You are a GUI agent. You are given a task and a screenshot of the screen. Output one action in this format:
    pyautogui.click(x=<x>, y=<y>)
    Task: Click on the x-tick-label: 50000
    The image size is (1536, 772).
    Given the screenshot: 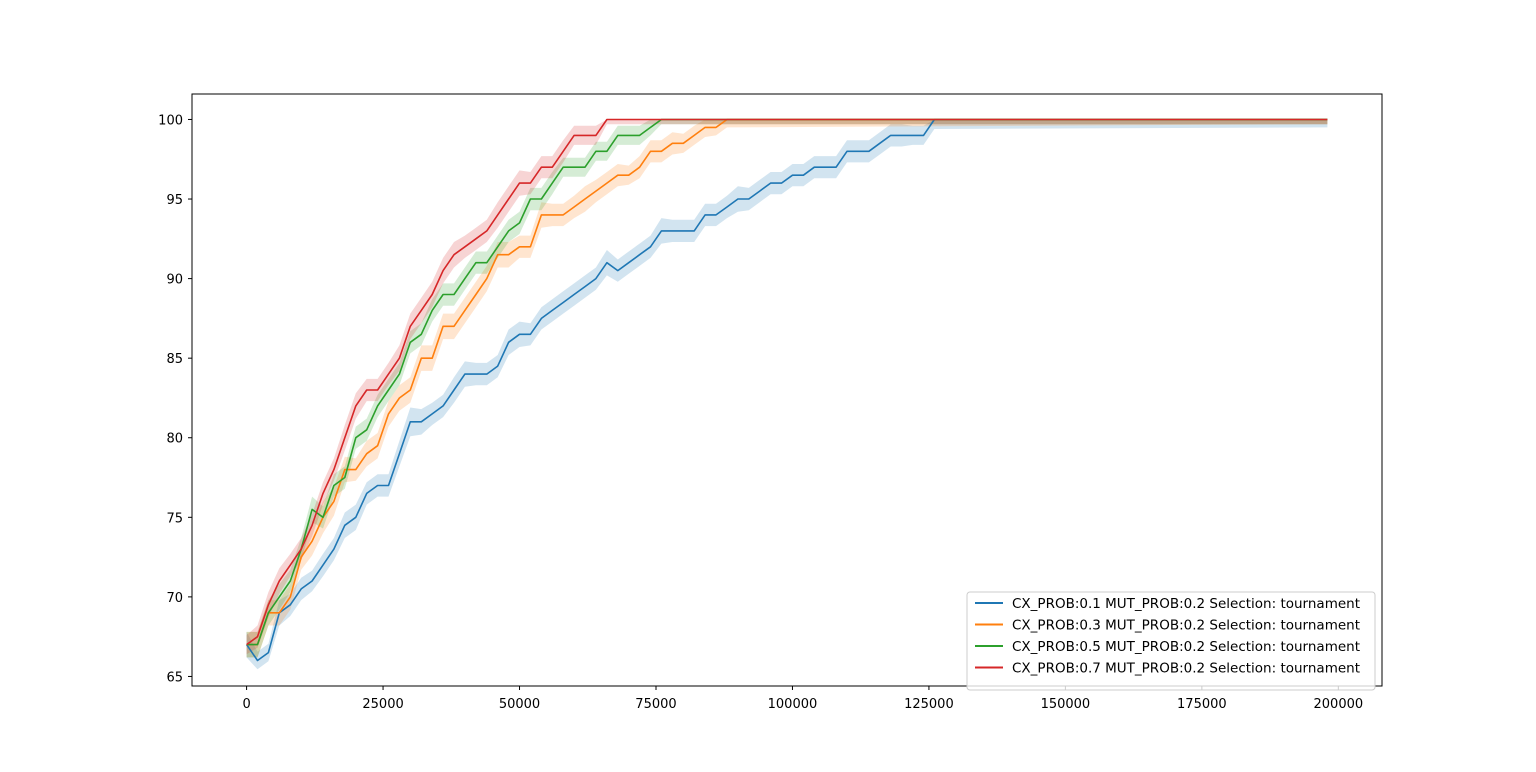 What is the action you would take?
    pyautogui.click(x=519, y=704)
    